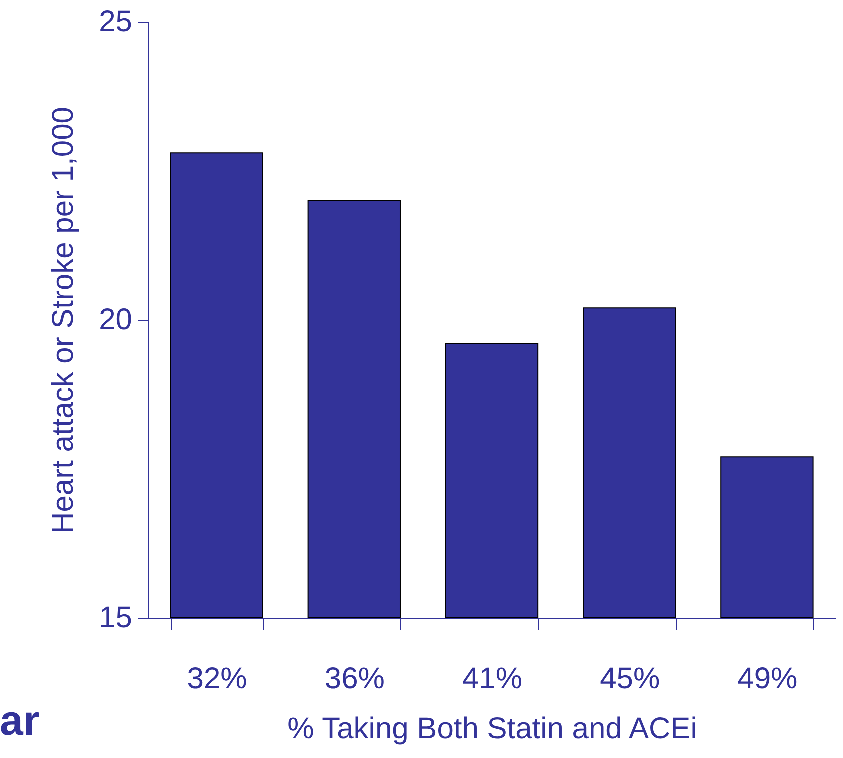 The image size is (843, 758). I want to click on x-tick-label: 41%, so click(492, 679).